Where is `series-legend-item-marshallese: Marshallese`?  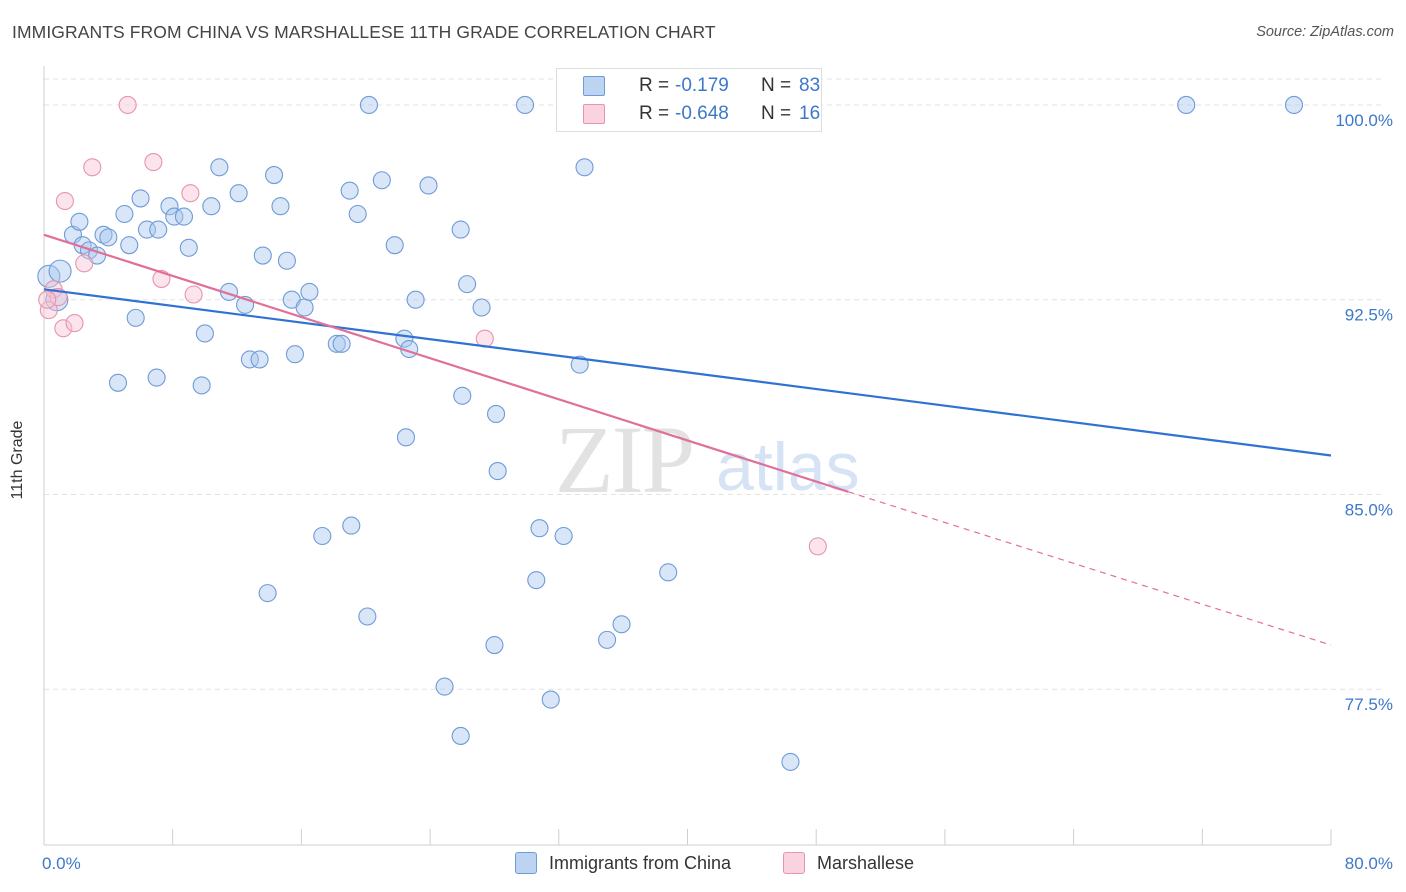 series-legend-item-marshallese: Marshallese is located at coordinates (848, 863).